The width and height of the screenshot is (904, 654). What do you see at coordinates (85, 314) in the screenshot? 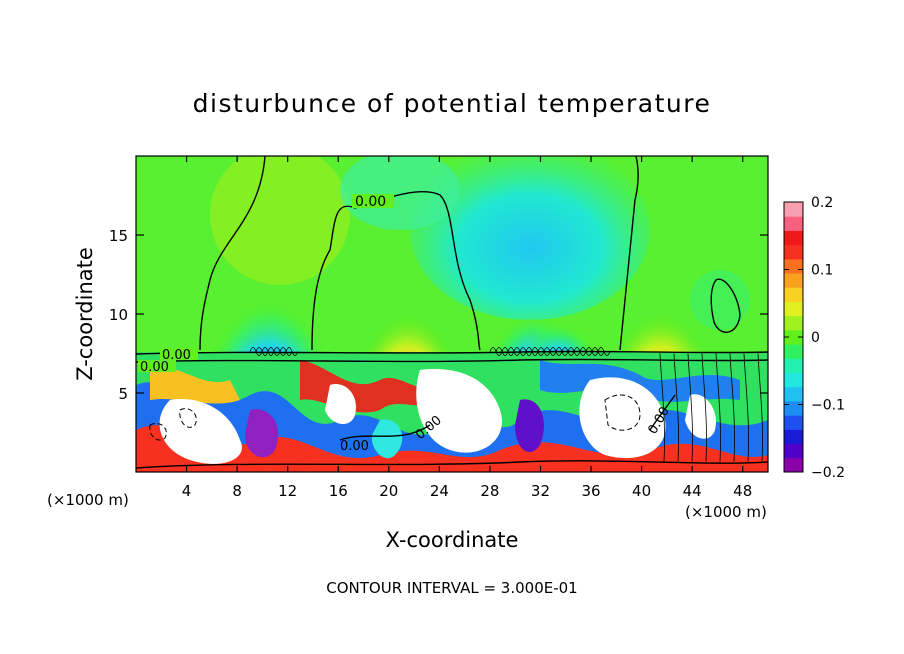
I see `y-axis-label: Z-coordinate` at bounding box center [85, 314].